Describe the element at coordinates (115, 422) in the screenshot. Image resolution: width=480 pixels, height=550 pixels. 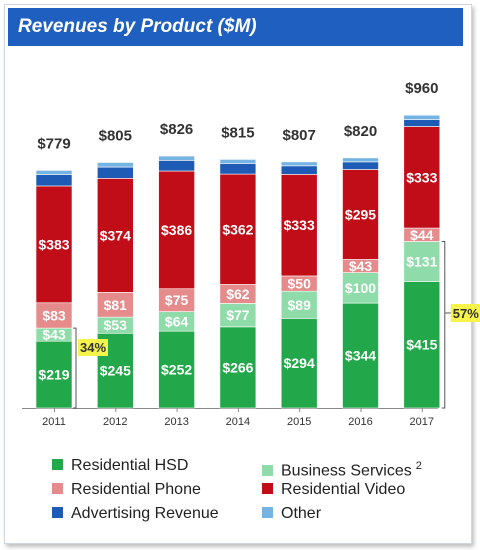
I see `x-tick-label: 2012` at that location.